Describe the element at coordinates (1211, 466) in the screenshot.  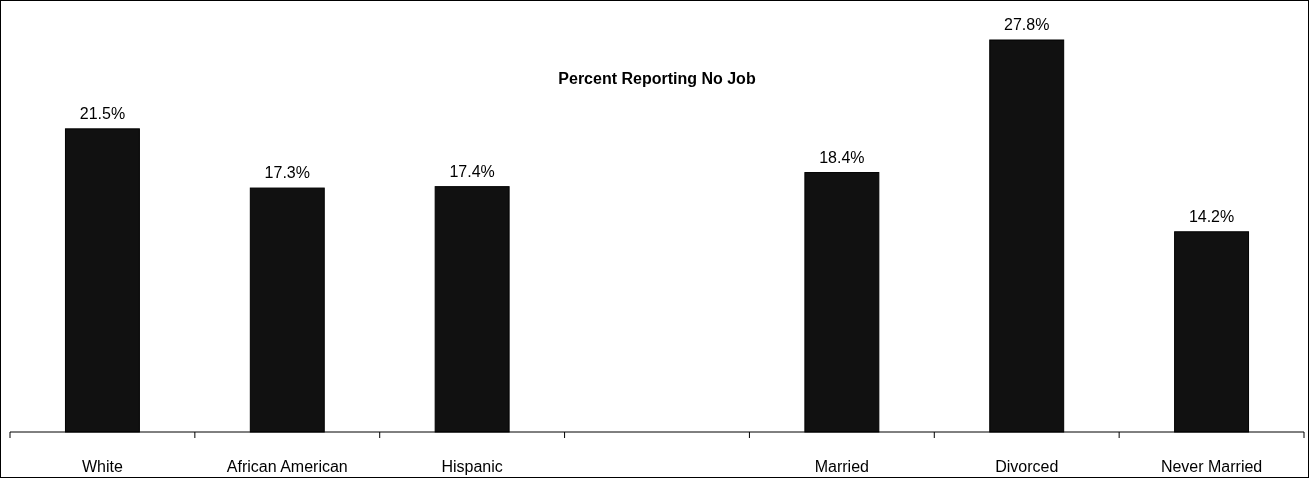
I see `x-tick-label: Never Married` at that location.